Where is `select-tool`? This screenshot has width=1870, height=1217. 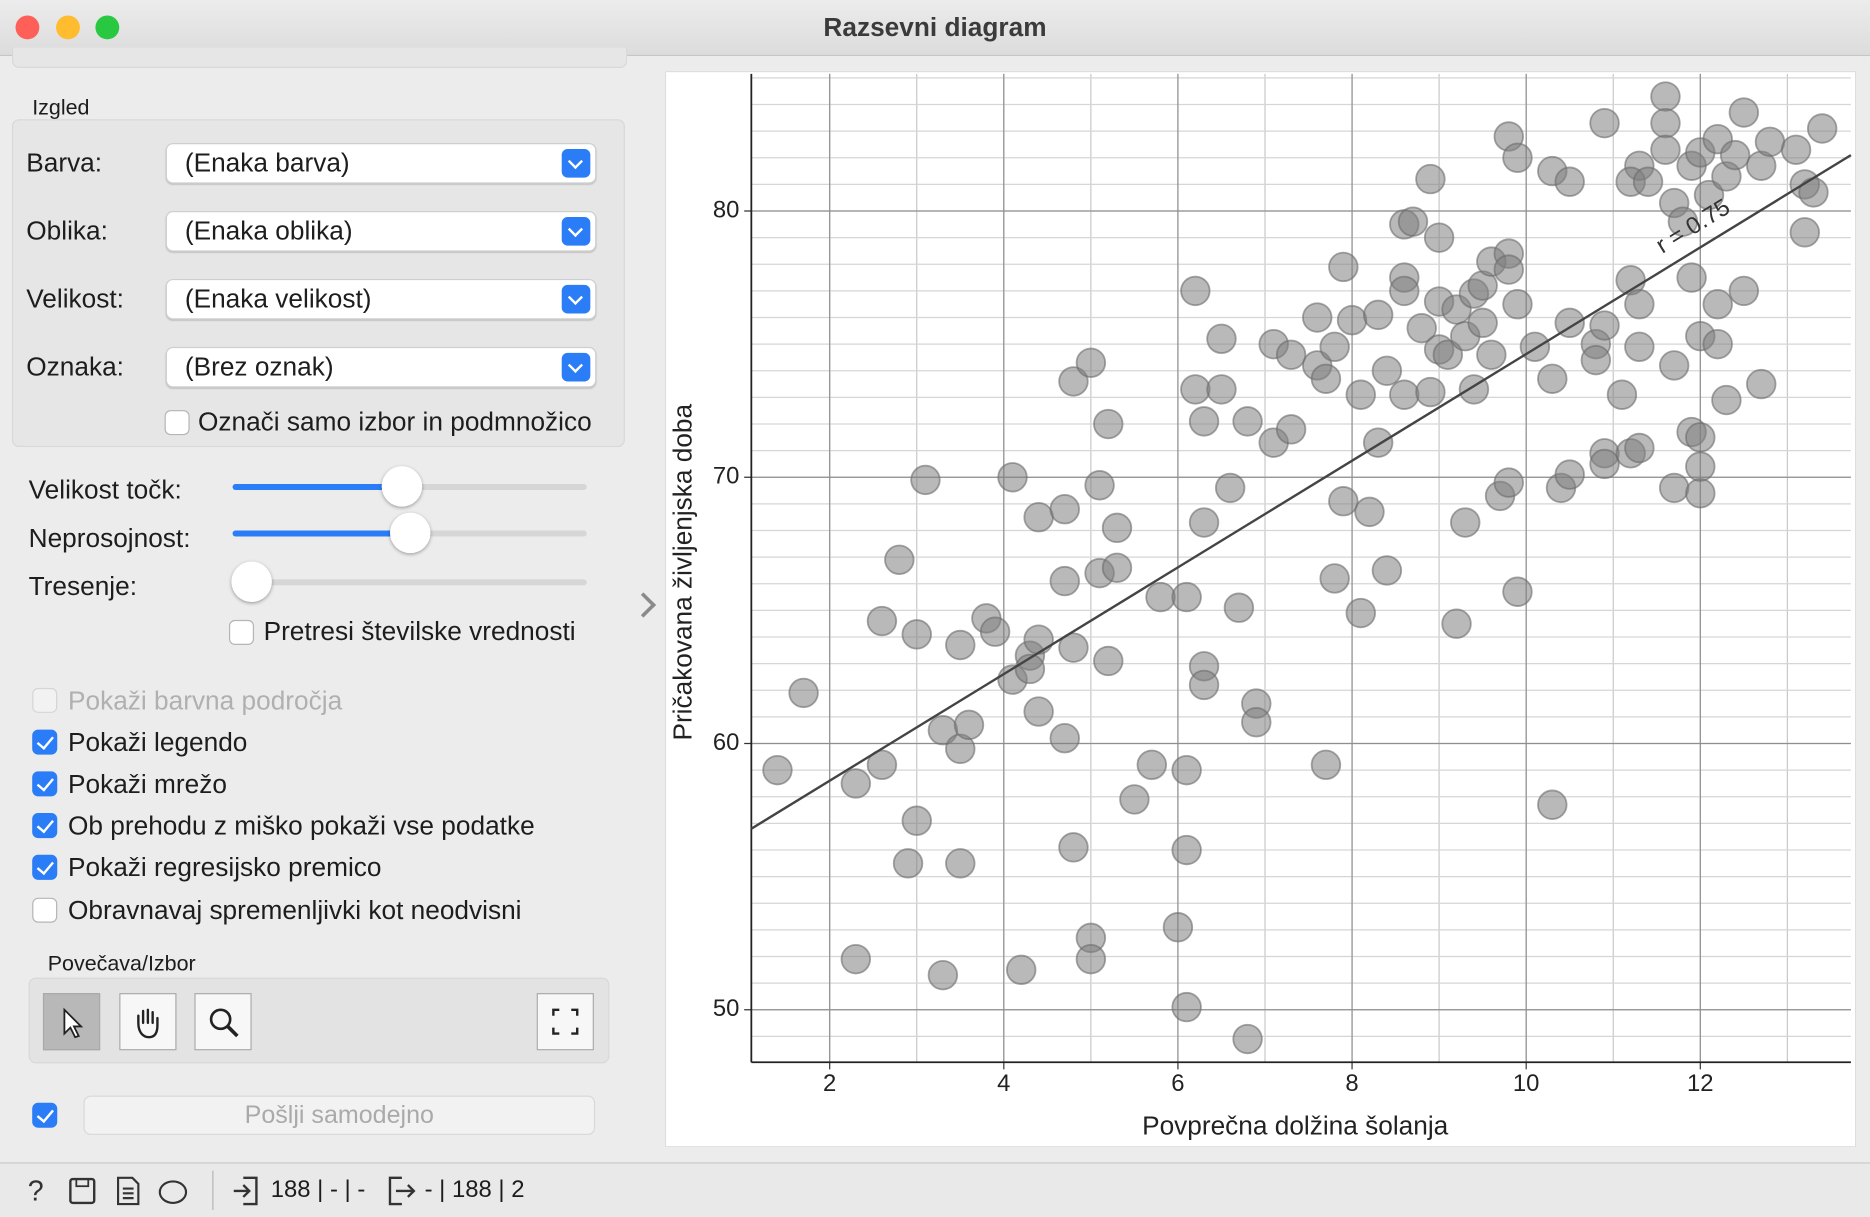 select-tool is located at coordinates (71, 1022).